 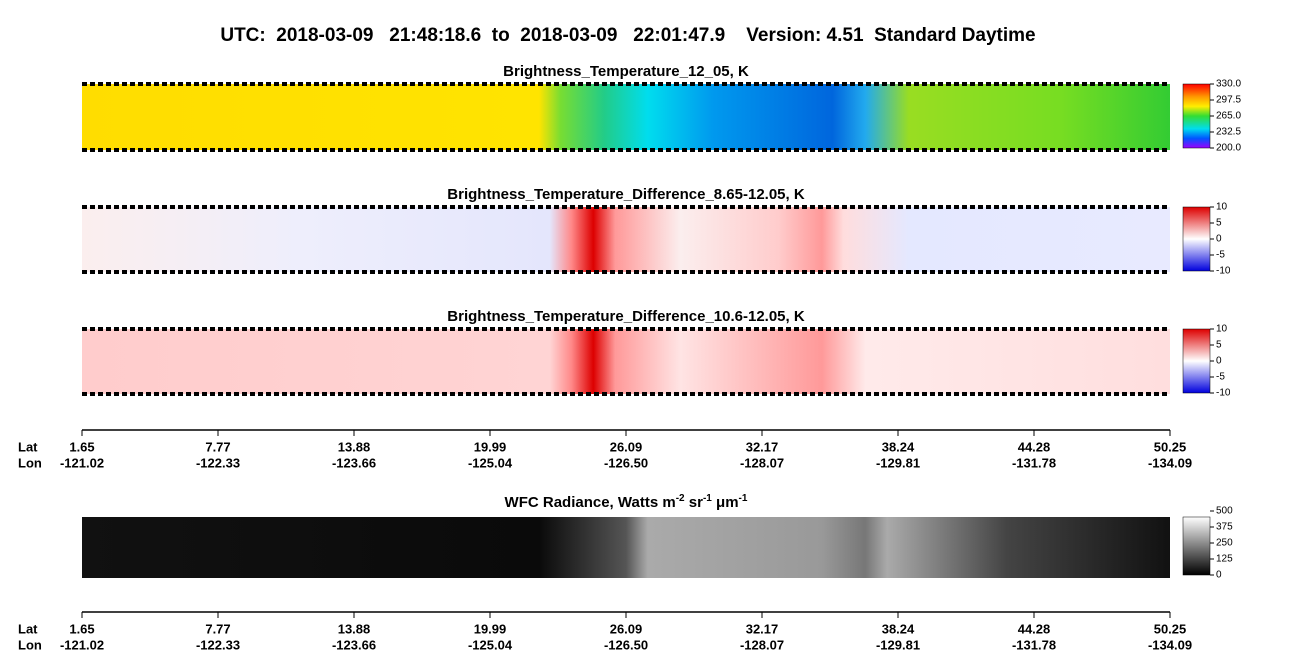 What do you see at coordinates (1228, 84) in the screenshot?
I see `colorbar-label: 330.0` at bounding box center [1228, 84].